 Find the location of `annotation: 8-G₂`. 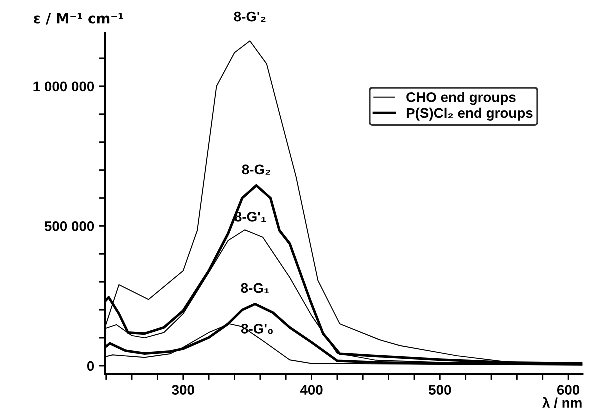

annotation: 8-G₂ is located at coordinates (256, 169).